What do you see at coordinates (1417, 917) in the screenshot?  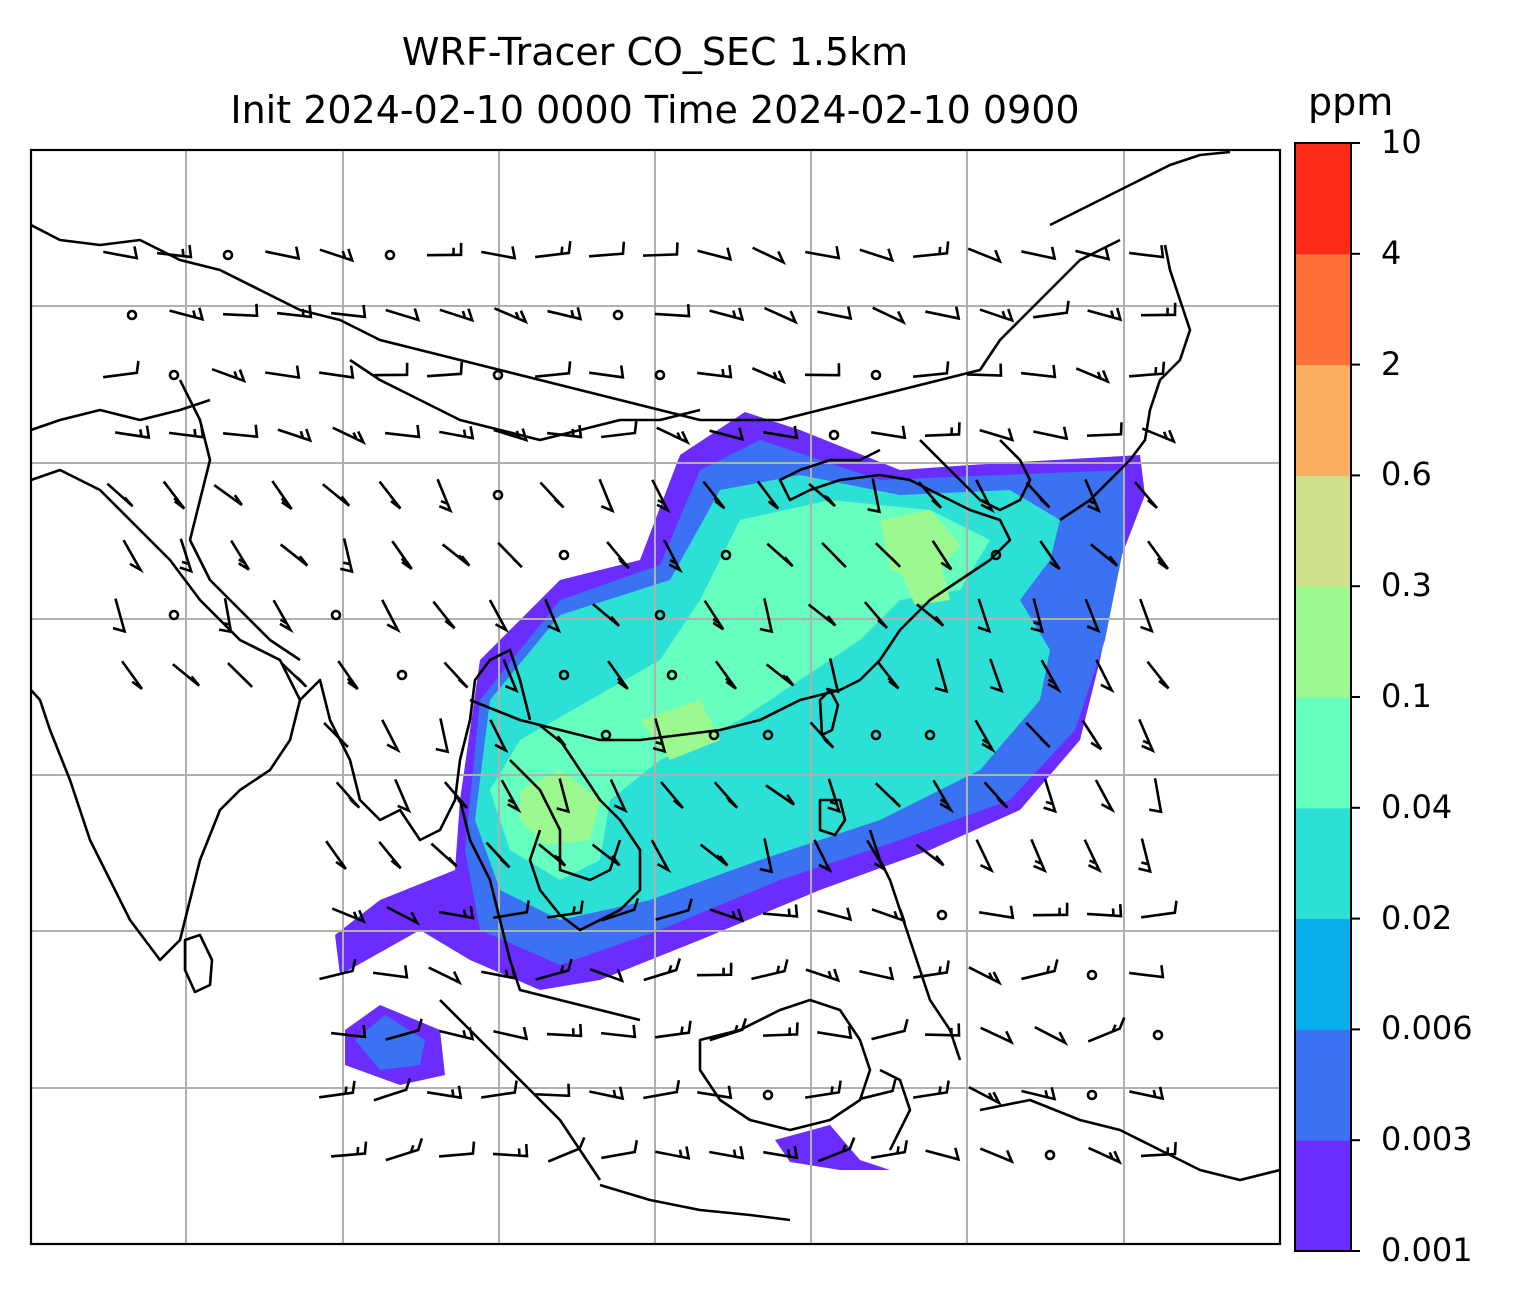 I see `colorbar-tick-label: 0.02` at bounding box center [1417, 917].